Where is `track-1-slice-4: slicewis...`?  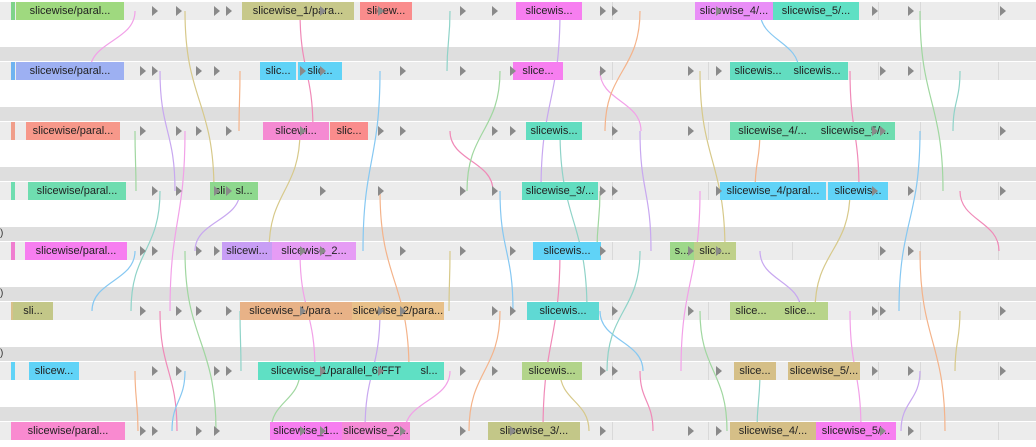 track-1-slice-4: slicewis... is located at coordinates (549, 11).